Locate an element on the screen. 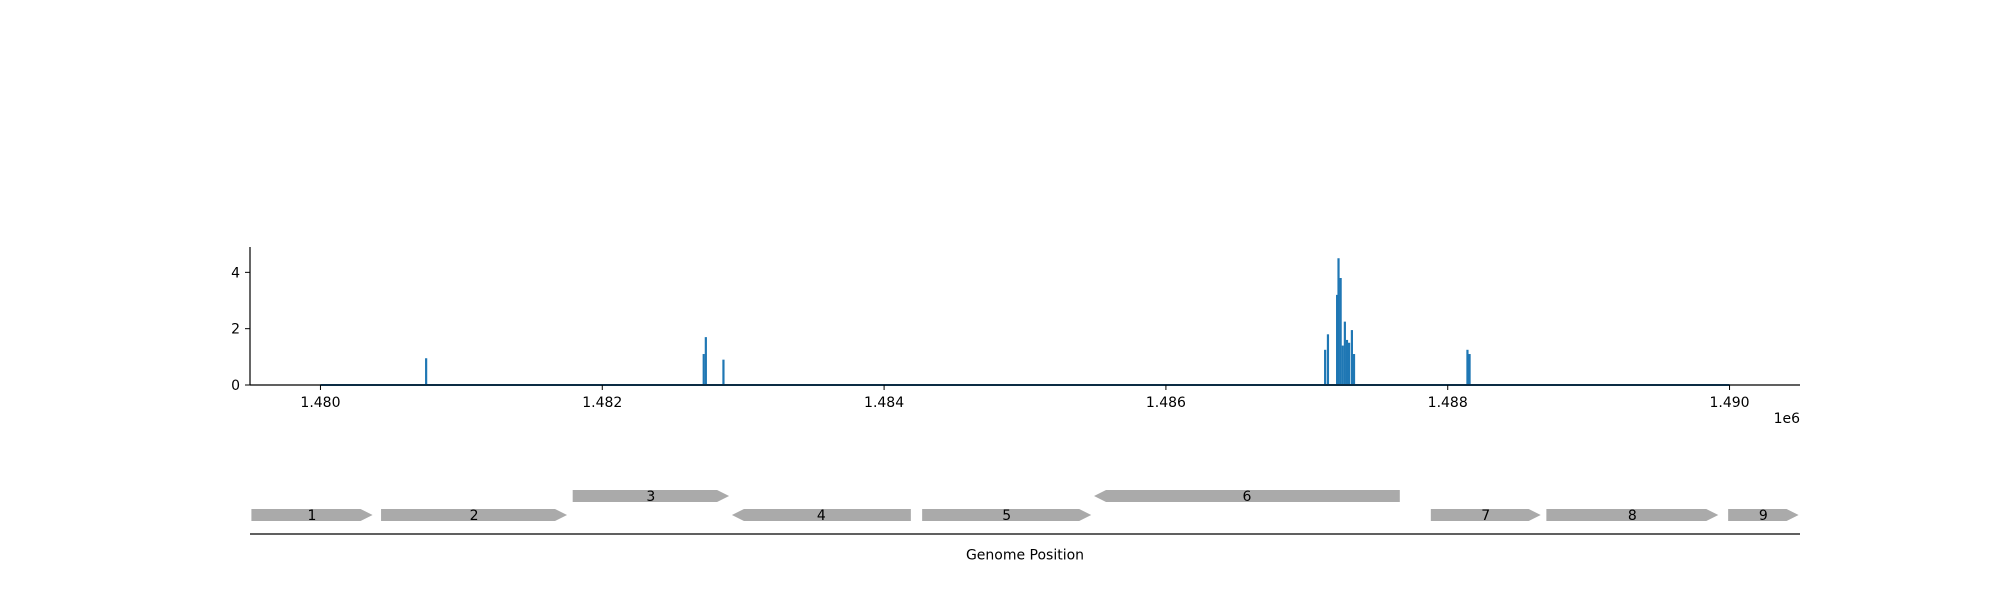 Image resolution: width=2000 pixels, height=600 pixels. gene-3-label: 3 is located at coordinates (650, 497).